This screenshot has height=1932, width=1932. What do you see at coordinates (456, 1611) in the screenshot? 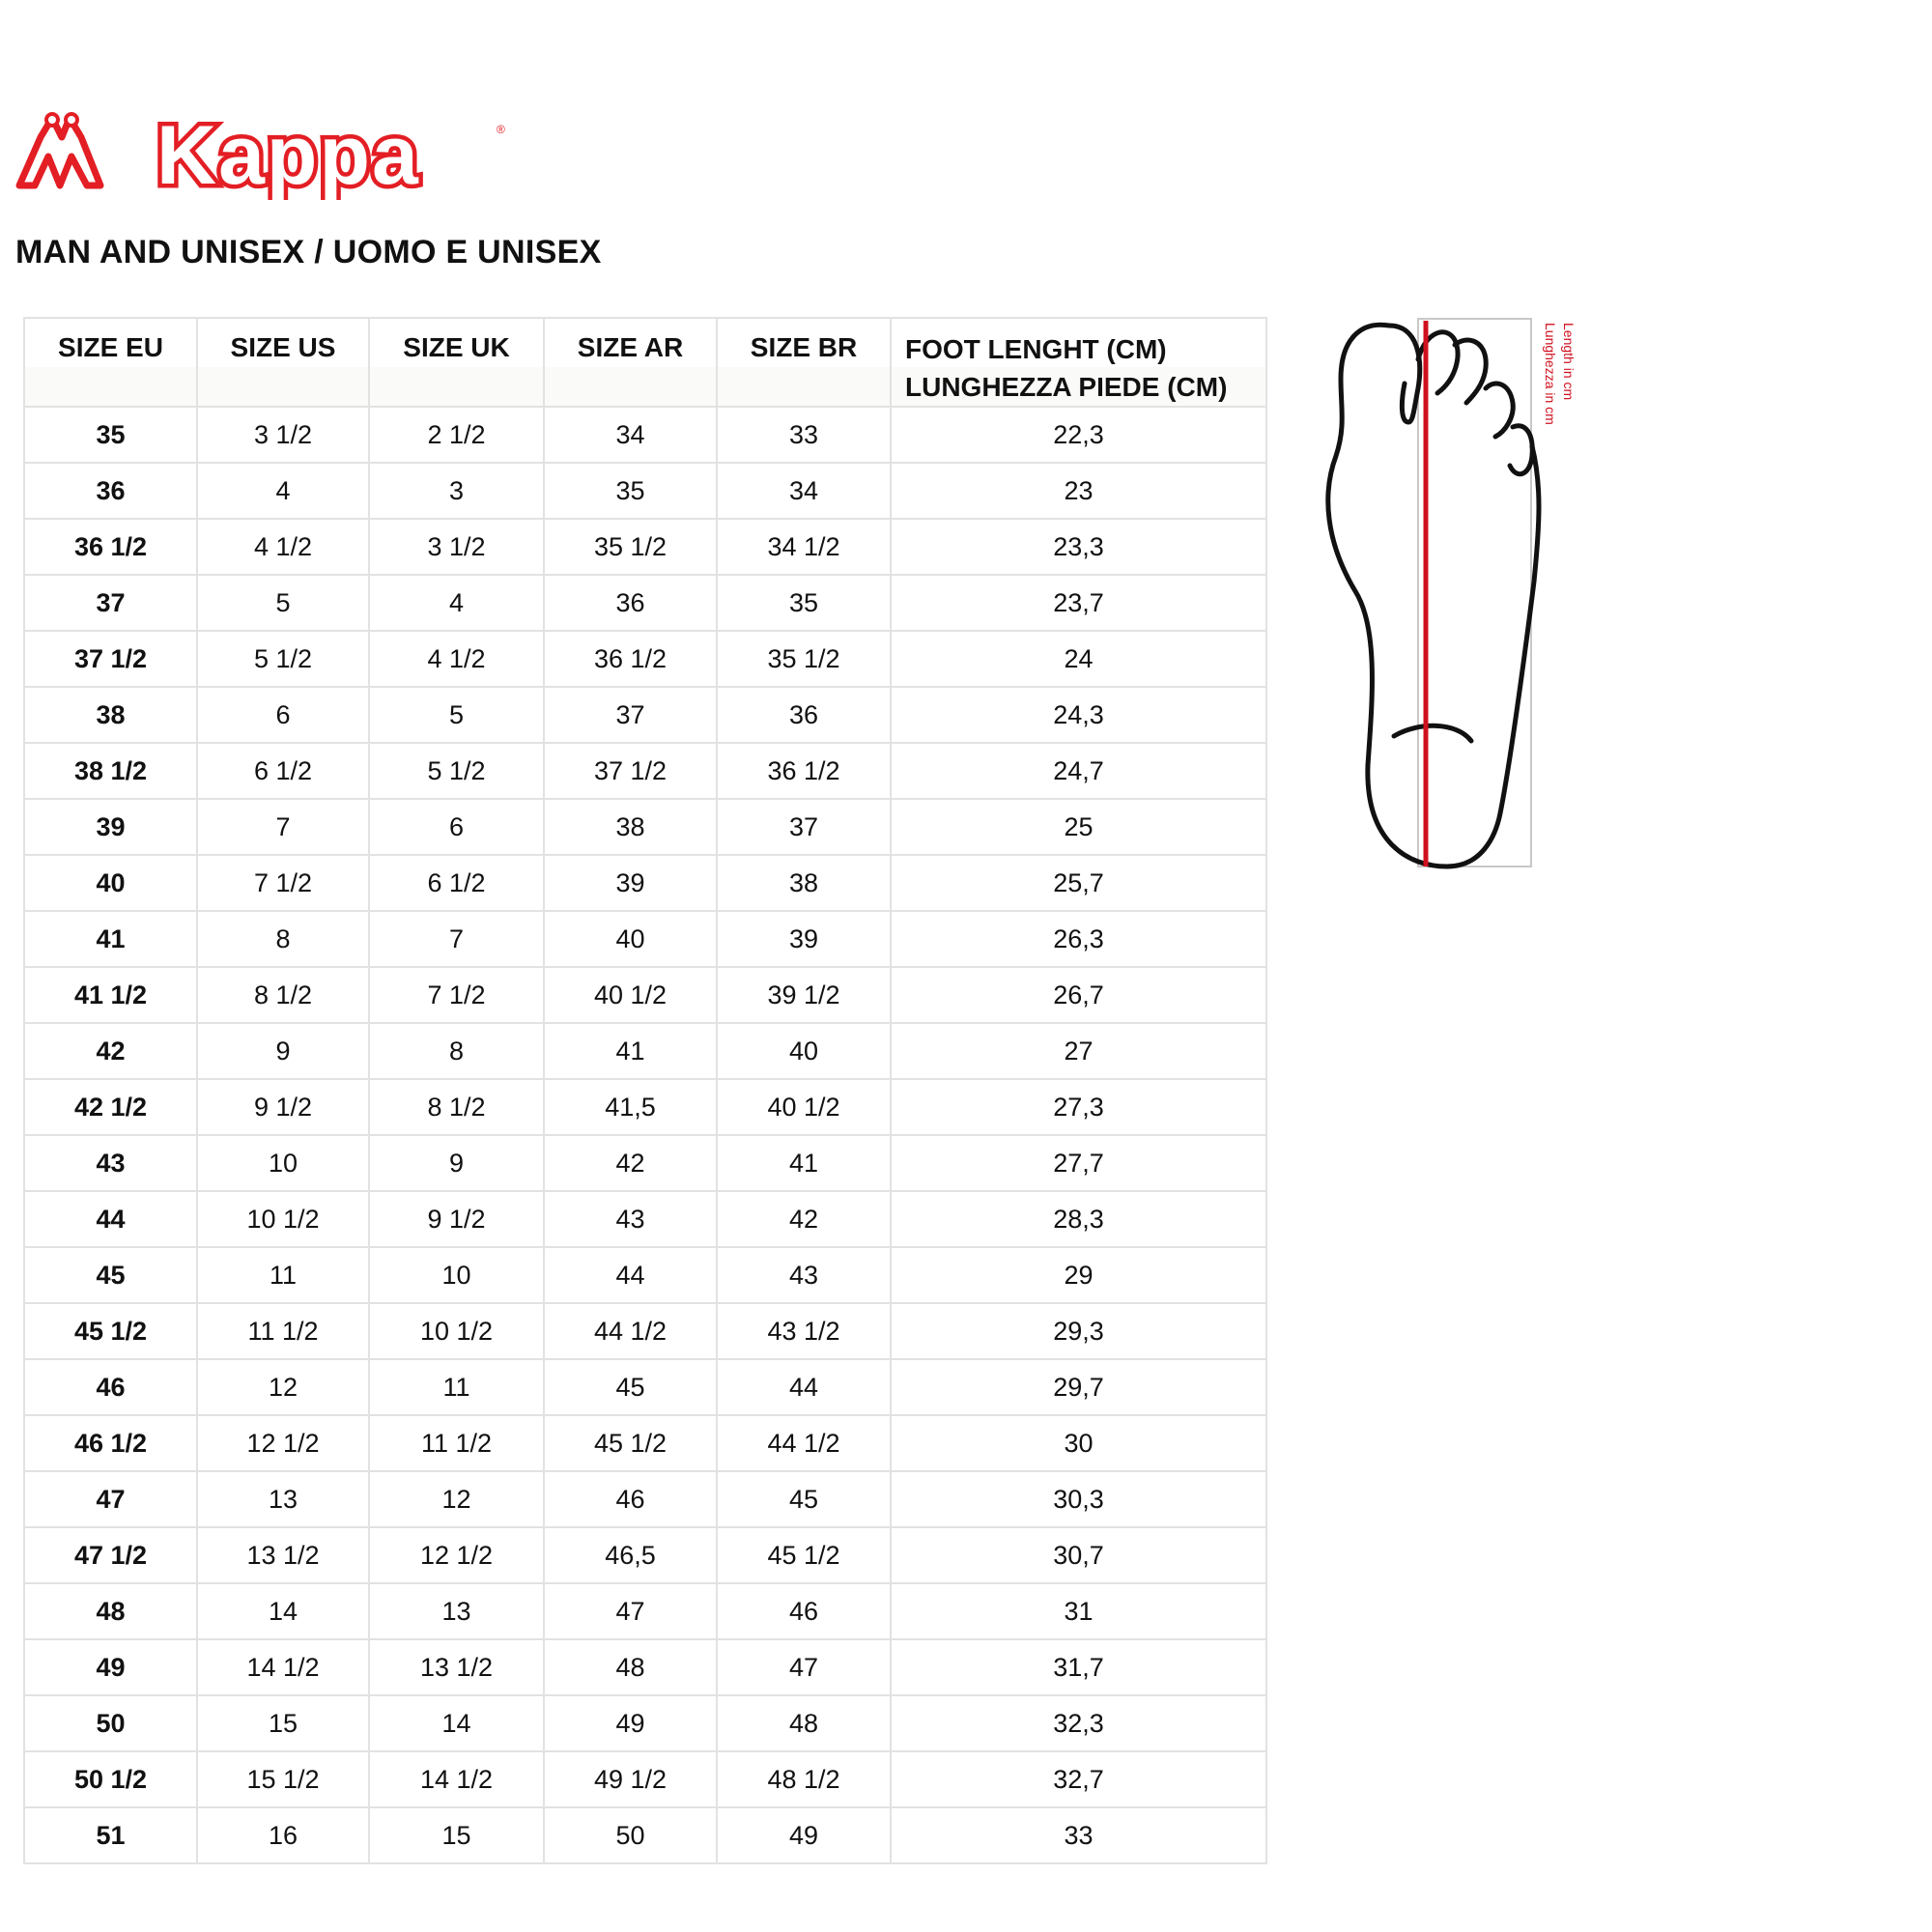
I see `cell-size-uk: 13` at bounding box center [456, 1611].